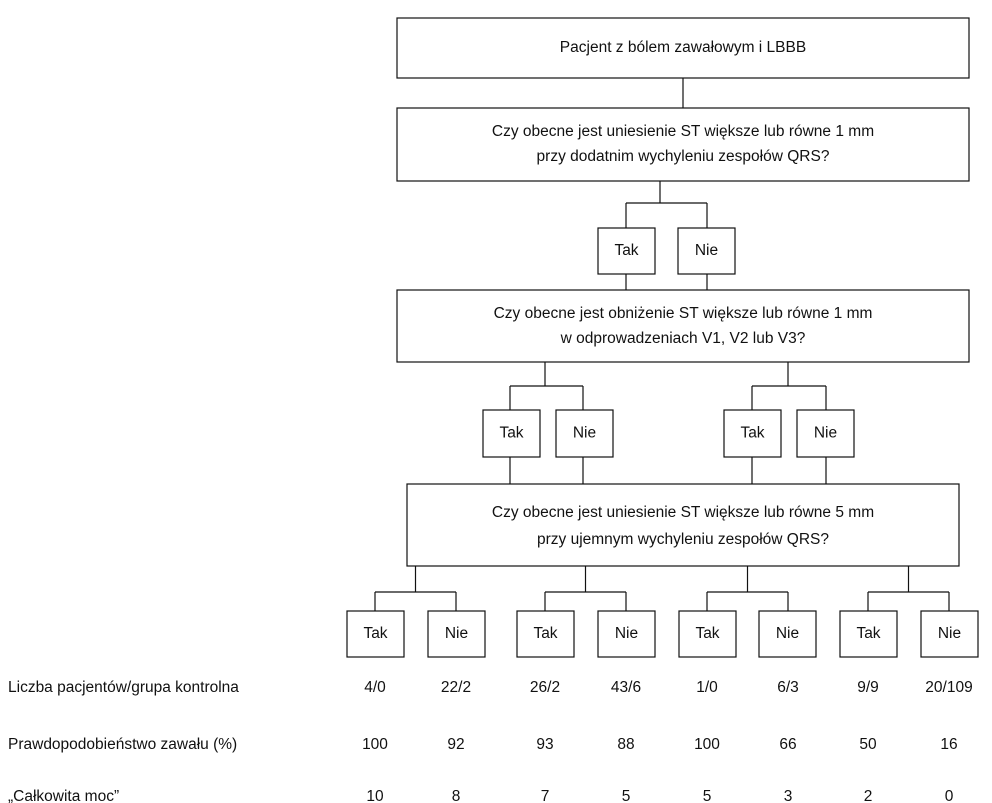 This screenshot has height=803, width=992. I want to click on question-box-text: przy ujemnym wychyleniu zespołów QRS?, so click(683, 539).